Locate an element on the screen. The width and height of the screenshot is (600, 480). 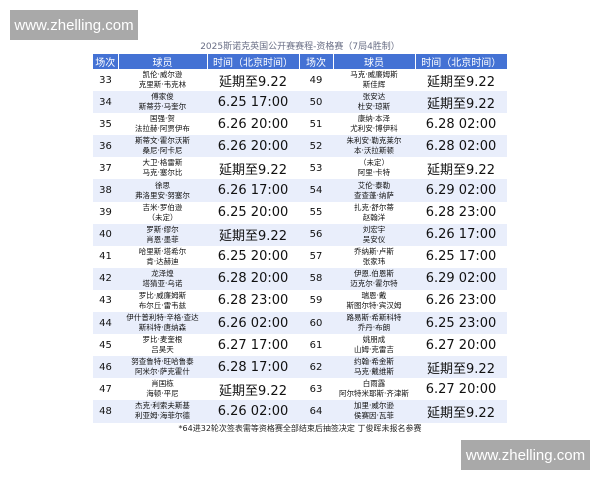
match-number: 36 is located at coordinates (105, 146).